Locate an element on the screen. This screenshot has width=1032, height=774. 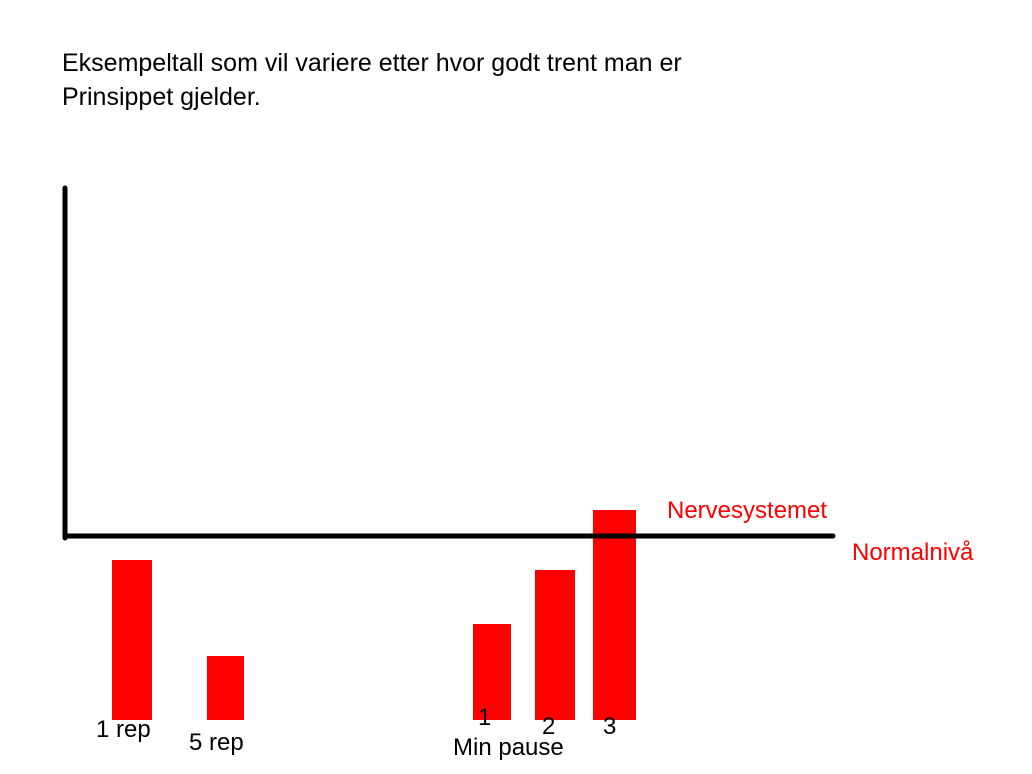
category-label-5-rep: 5 rep is located at coordinates (216, 742).